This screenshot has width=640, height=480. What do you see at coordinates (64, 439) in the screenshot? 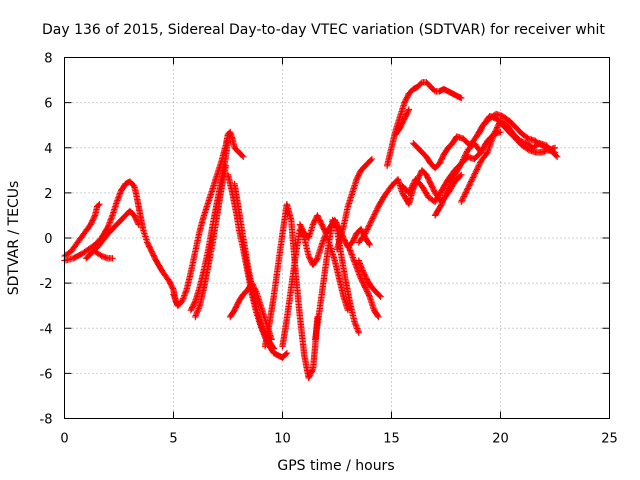
I see `x-tick-label: 0` at bounding box center [64, 439].